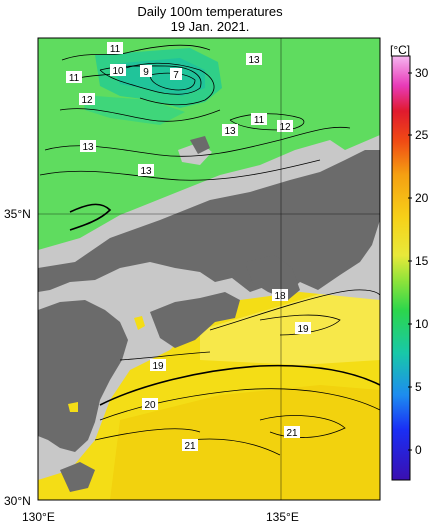  What do you see at coordinates (418, 387) in the screenshot?
I see `colorbar-label: 5` at bounding box center [418, 387].